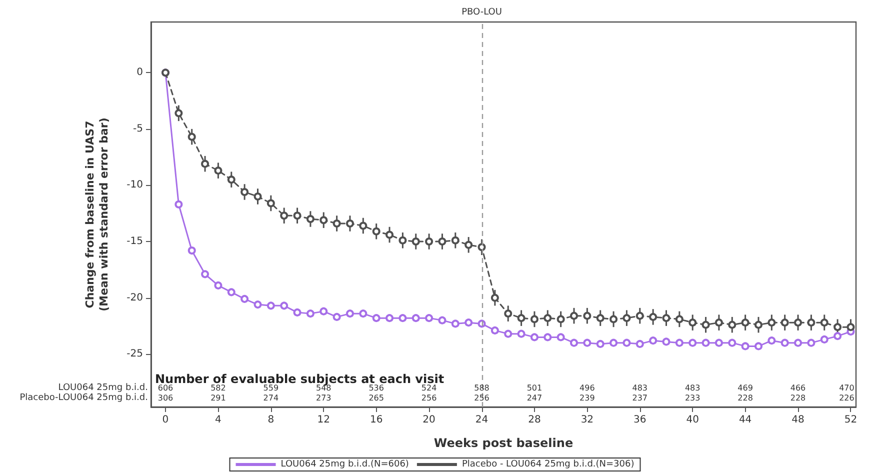  Describe the element at coordinates (324, 398) in the screenshot. I see `annotation: 273` at that location.